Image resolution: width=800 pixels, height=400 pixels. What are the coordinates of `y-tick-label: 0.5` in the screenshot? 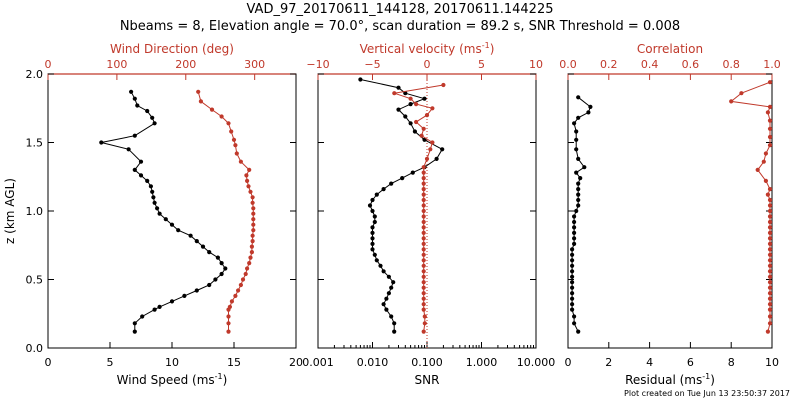 It's located at (35, 280).